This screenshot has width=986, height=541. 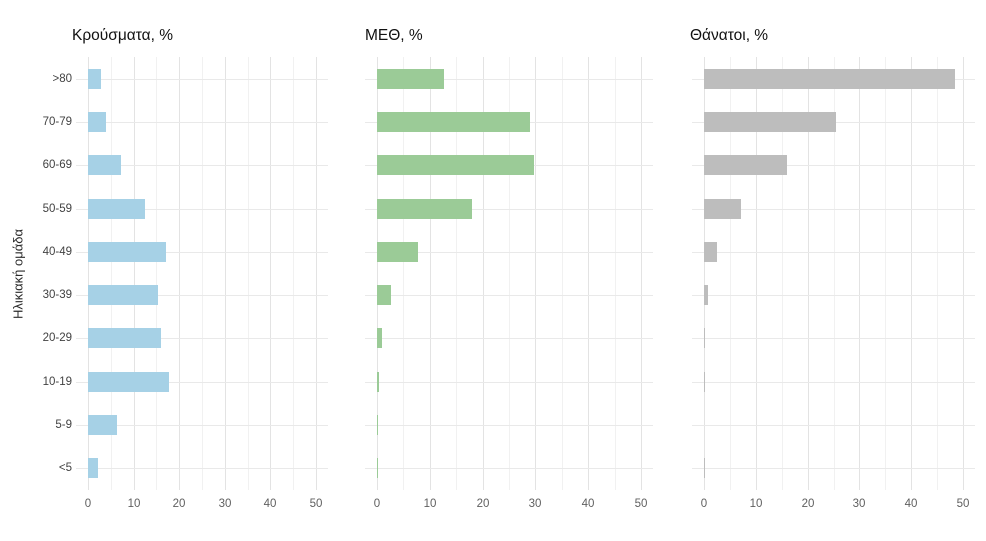 I want to click on y-category-label: 5-9, so click(x=63, y=425).